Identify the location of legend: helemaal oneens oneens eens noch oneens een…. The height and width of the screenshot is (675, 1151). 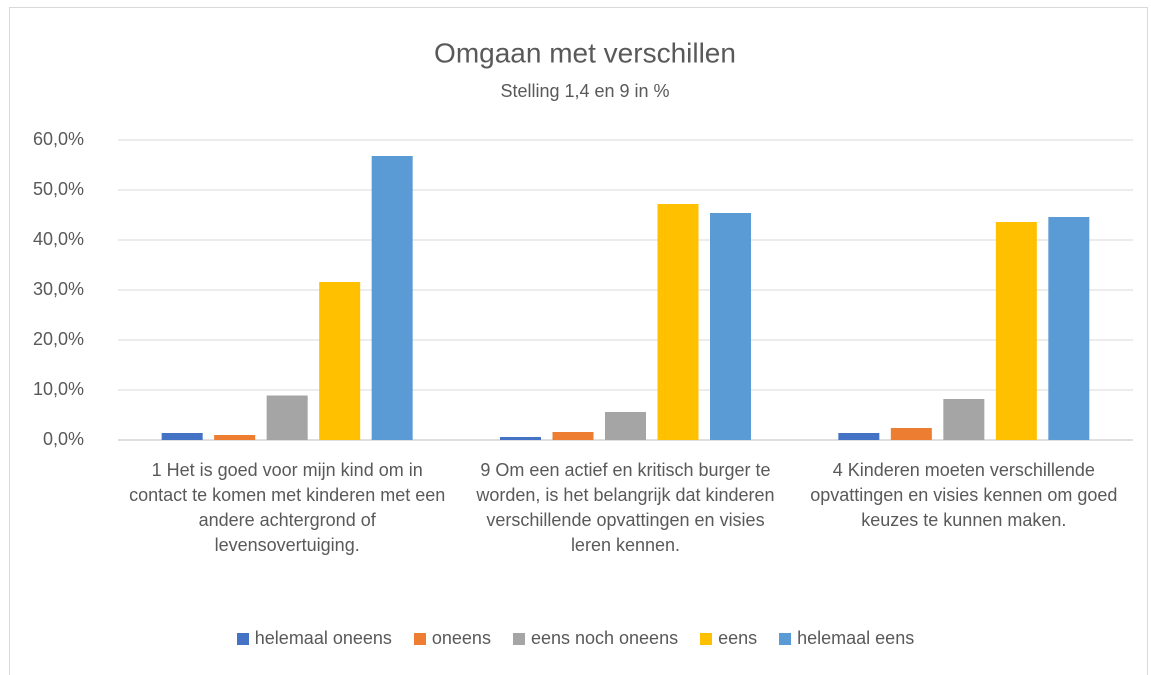
(575, 638).